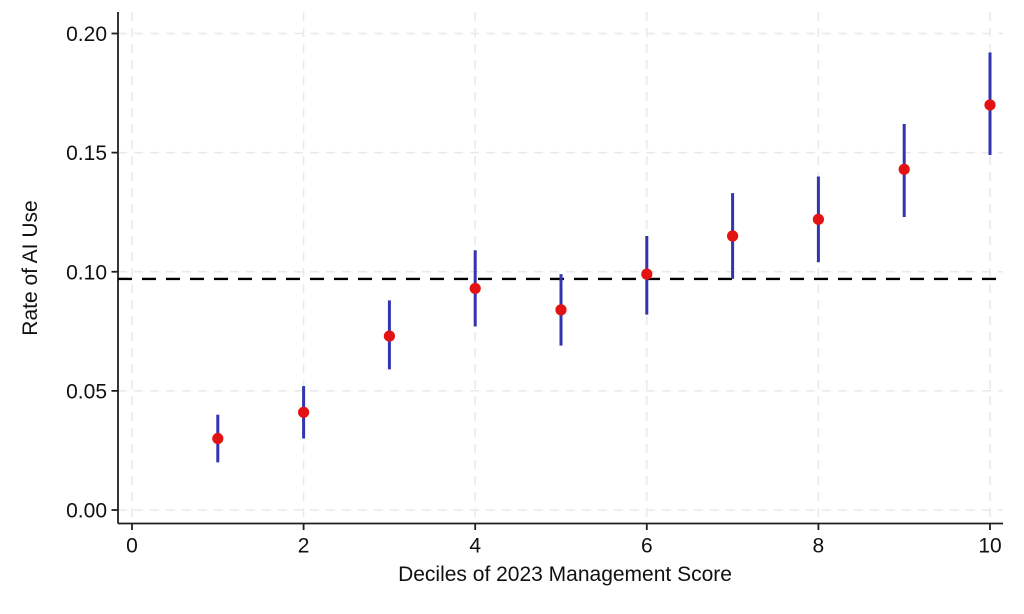  What do you see at coordinates (819, 546) in the screenshot?
I see `x-tick-label: 8` at bounding box center [819, 546].